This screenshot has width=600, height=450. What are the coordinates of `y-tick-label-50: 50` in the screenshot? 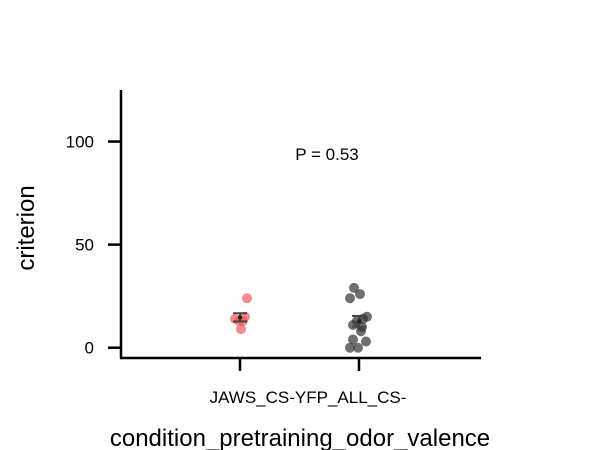 It's located at (84, 245).